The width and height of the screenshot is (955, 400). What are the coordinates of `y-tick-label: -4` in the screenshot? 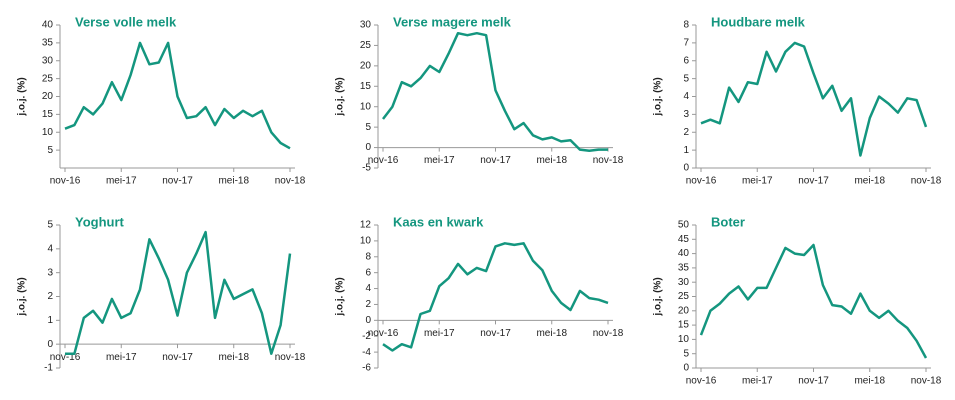 It's located at (366, 352).